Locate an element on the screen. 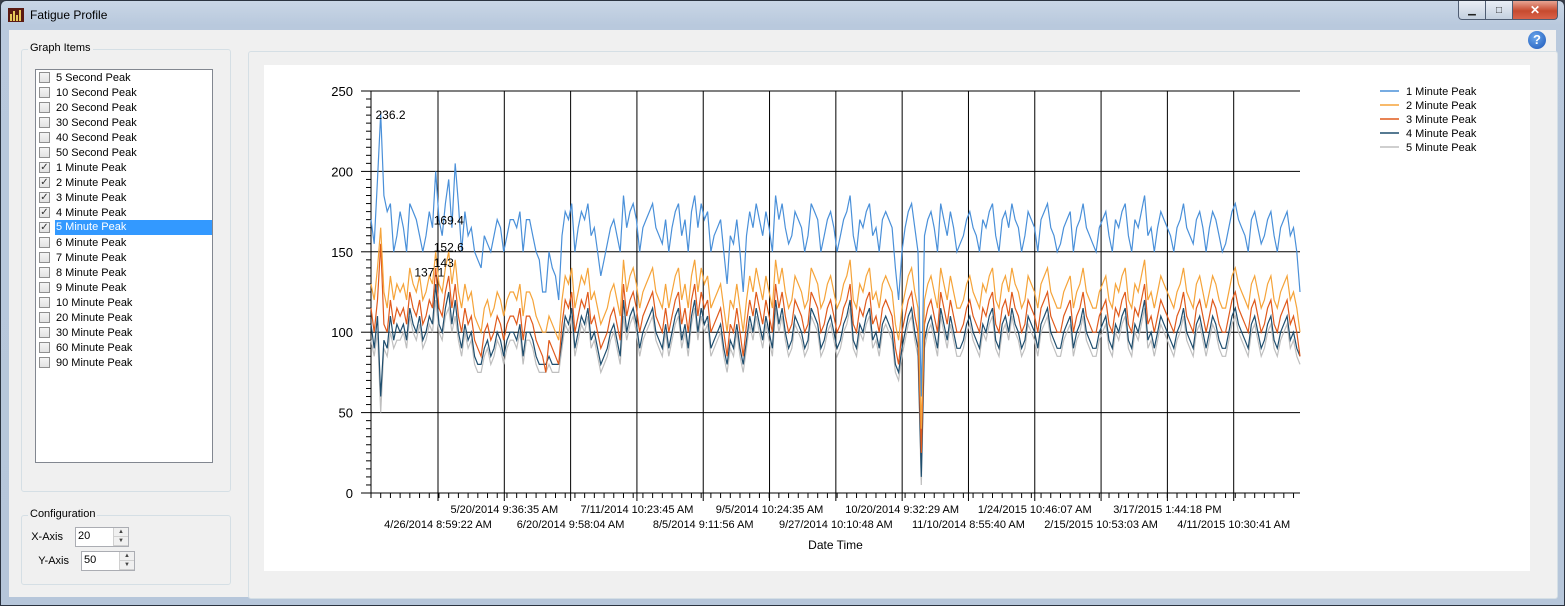 The height and width of the screenshot is (606, 1565). close-button: ✕ is located at coordinates (1535, 10).